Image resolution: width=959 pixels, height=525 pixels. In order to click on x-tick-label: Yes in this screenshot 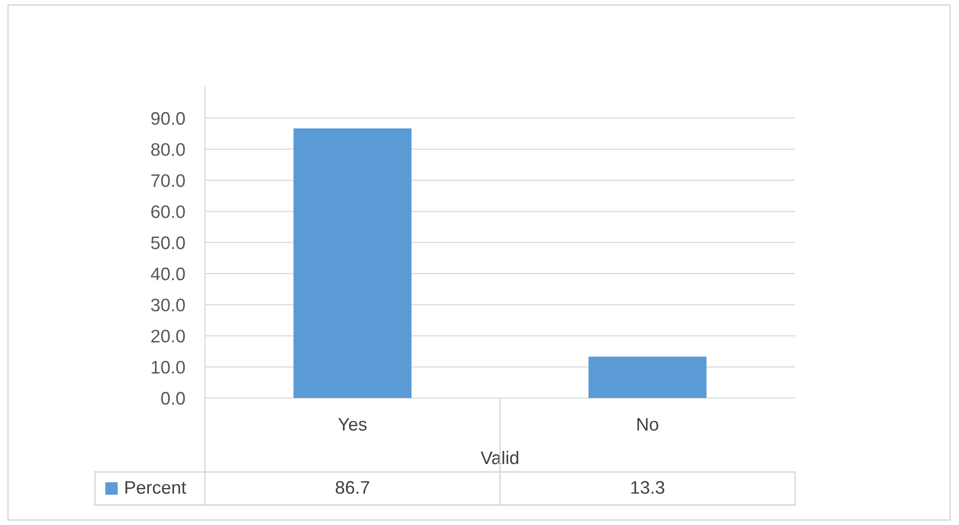, I will do `click(352, 424)`.